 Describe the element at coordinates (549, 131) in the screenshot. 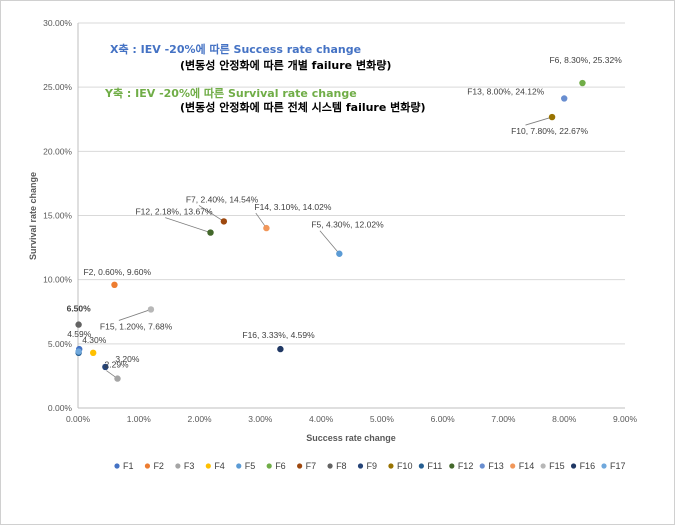

I see `data-label-f10: F10, 7.80%, 22.67%` at that location.